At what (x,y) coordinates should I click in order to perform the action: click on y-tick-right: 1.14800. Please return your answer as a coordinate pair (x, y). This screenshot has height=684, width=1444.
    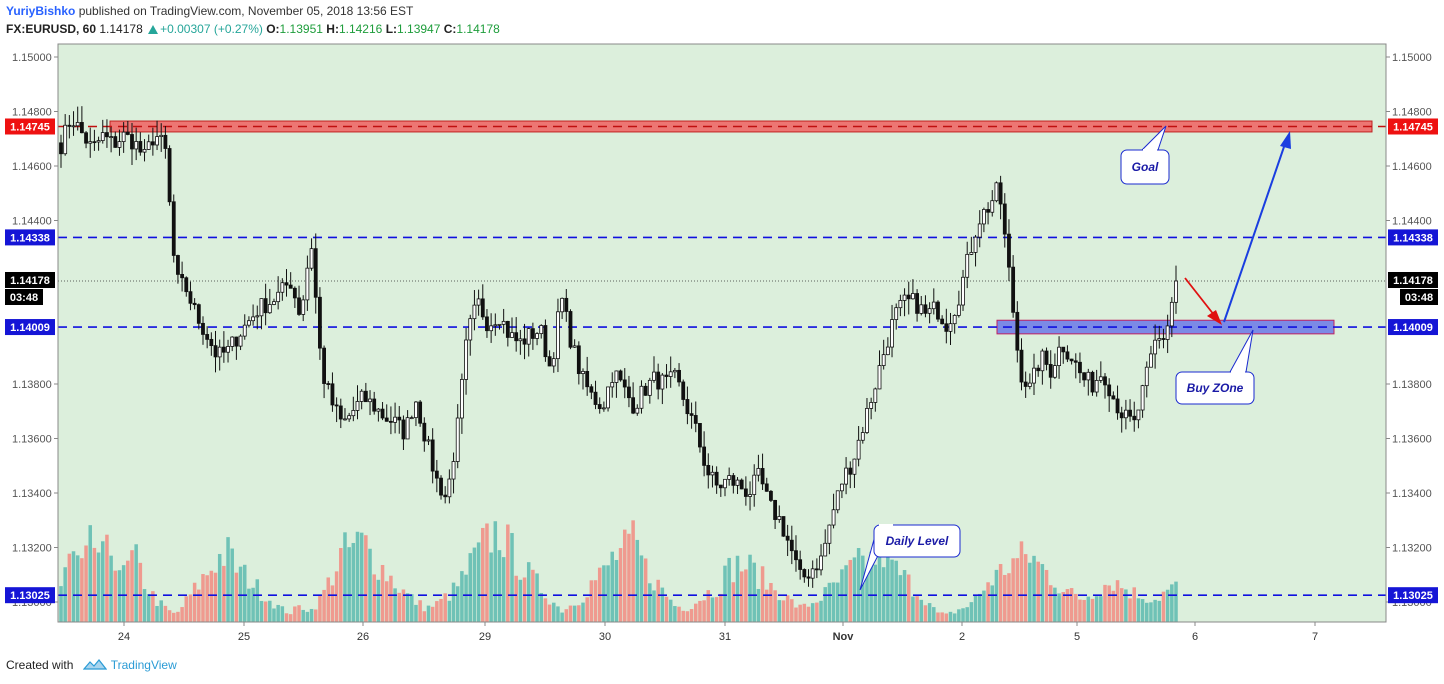
    Looking at the image, I should click on (1412, 113).